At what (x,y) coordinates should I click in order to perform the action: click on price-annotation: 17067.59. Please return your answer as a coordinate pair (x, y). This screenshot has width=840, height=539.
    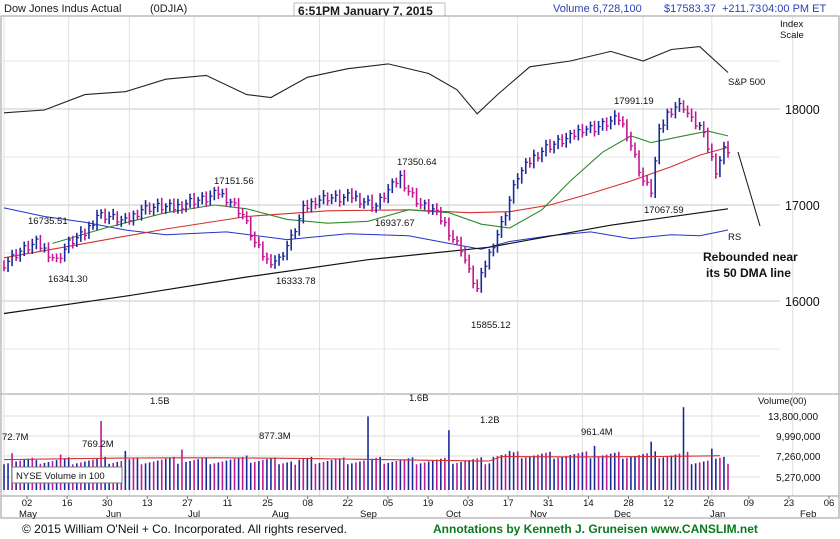
    Looking at the image, I should click on (664, 210).